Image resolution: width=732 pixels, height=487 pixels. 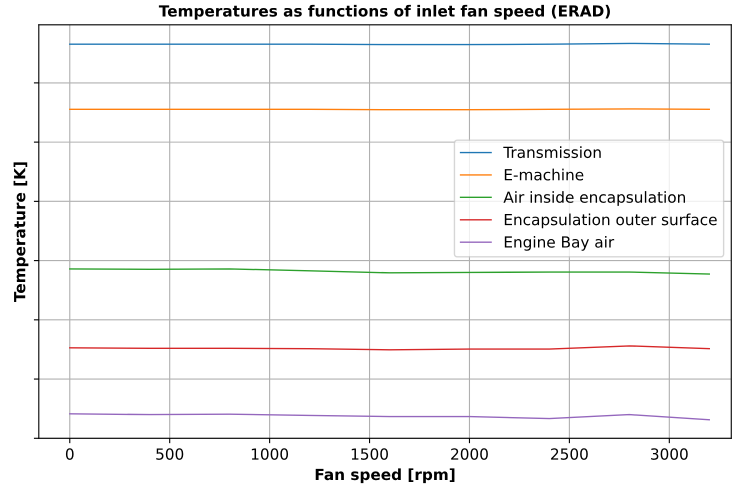 What do you see at coordinates (370, 454) in the screenshot?
I see `x-tick-label: 1500` at bounding box center [370, 454].